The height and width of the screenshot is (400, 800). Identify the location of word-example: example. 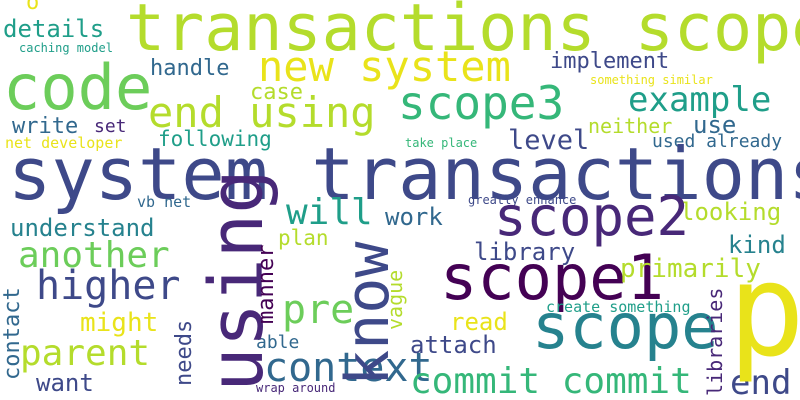
(700, 100).